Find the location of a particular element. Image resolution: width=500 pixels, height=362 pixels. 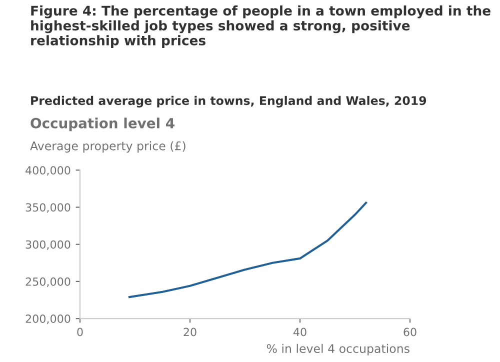

chart-title: Figure 4: The percentage of people in a town employed in the highest-skilled job types showed a strong, positive relationship with prices is located at coordinates (260, 26).